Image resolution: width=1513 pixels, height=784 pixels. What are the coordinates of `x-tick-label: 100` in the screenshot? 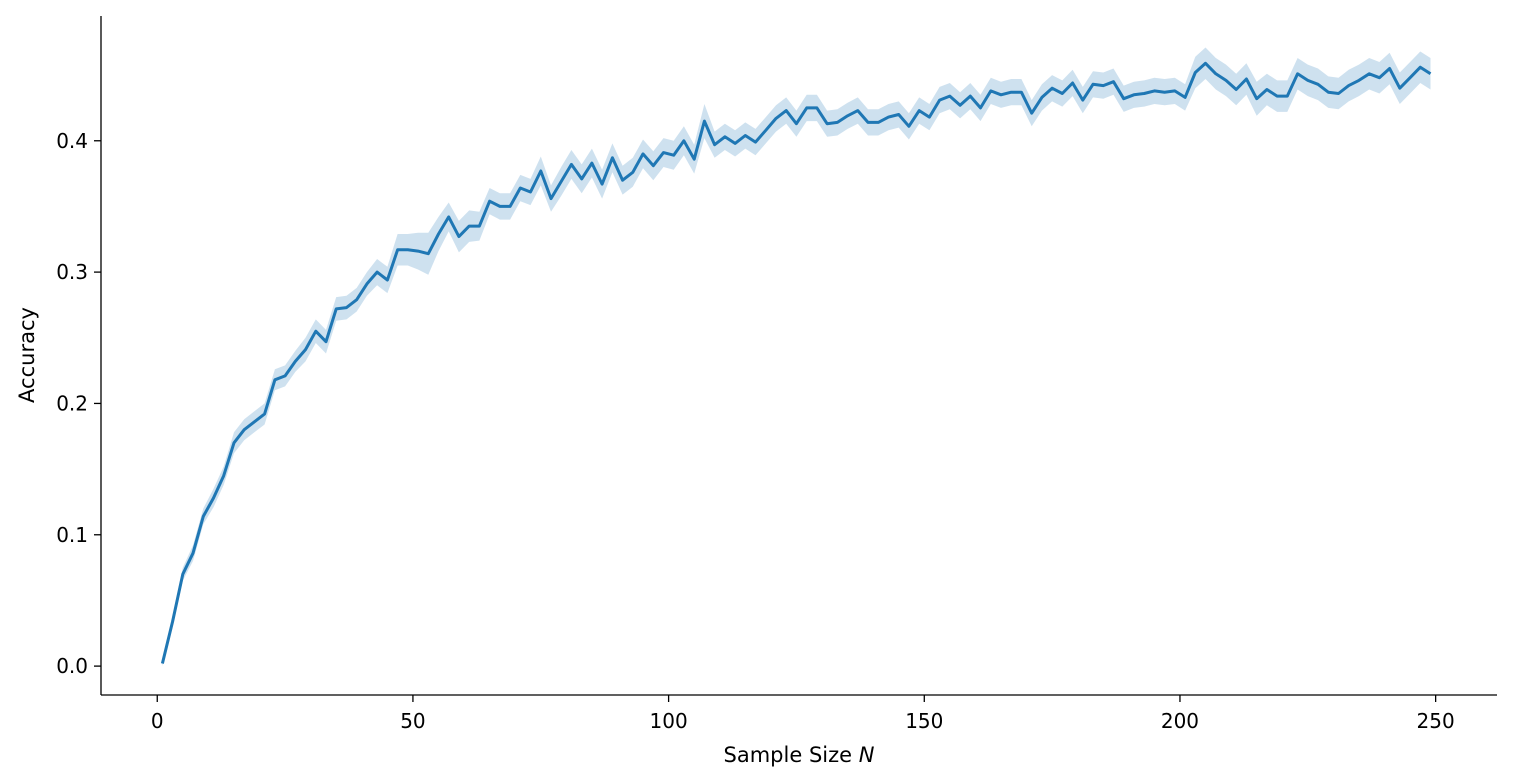 It's located at (669, 721).